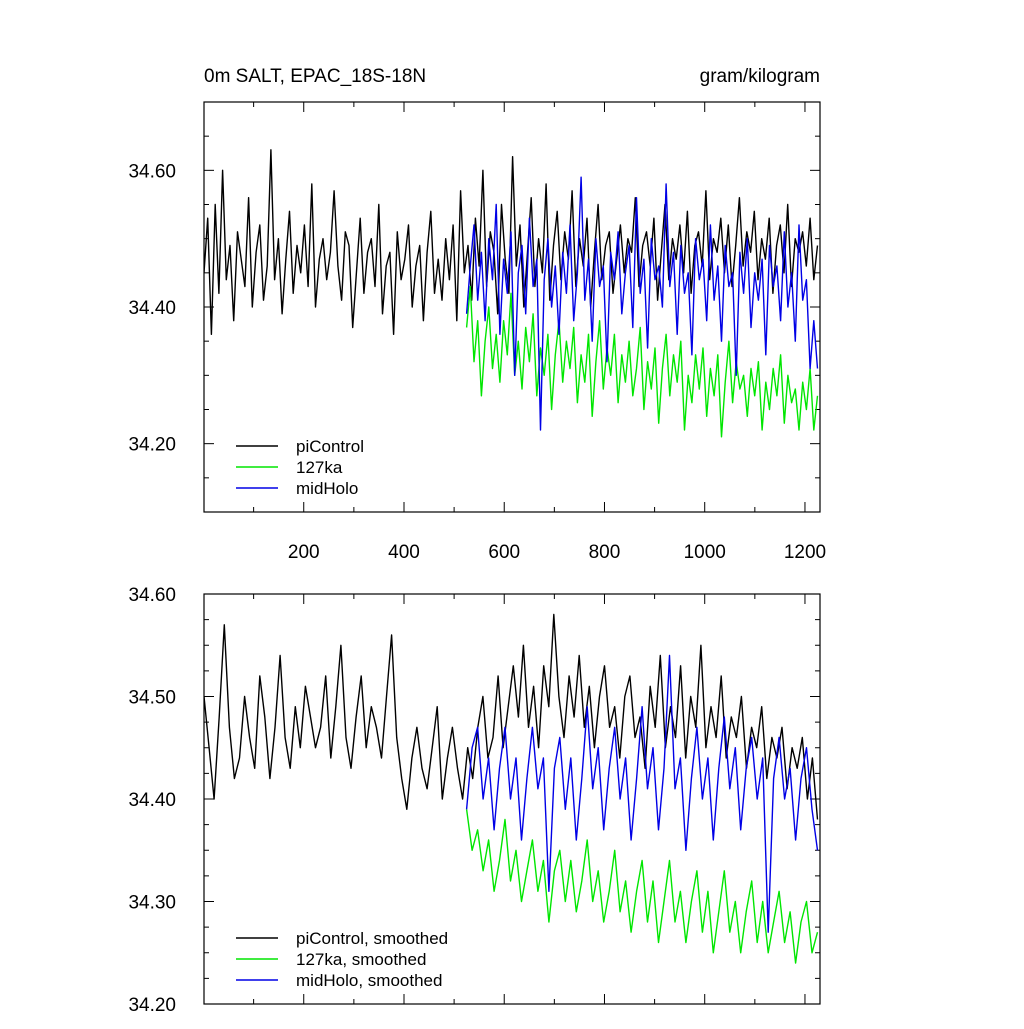 This screenshot has width=1024, height=1029. I want to click on legend-label: midHolo, smoothed, so click(369, 980).